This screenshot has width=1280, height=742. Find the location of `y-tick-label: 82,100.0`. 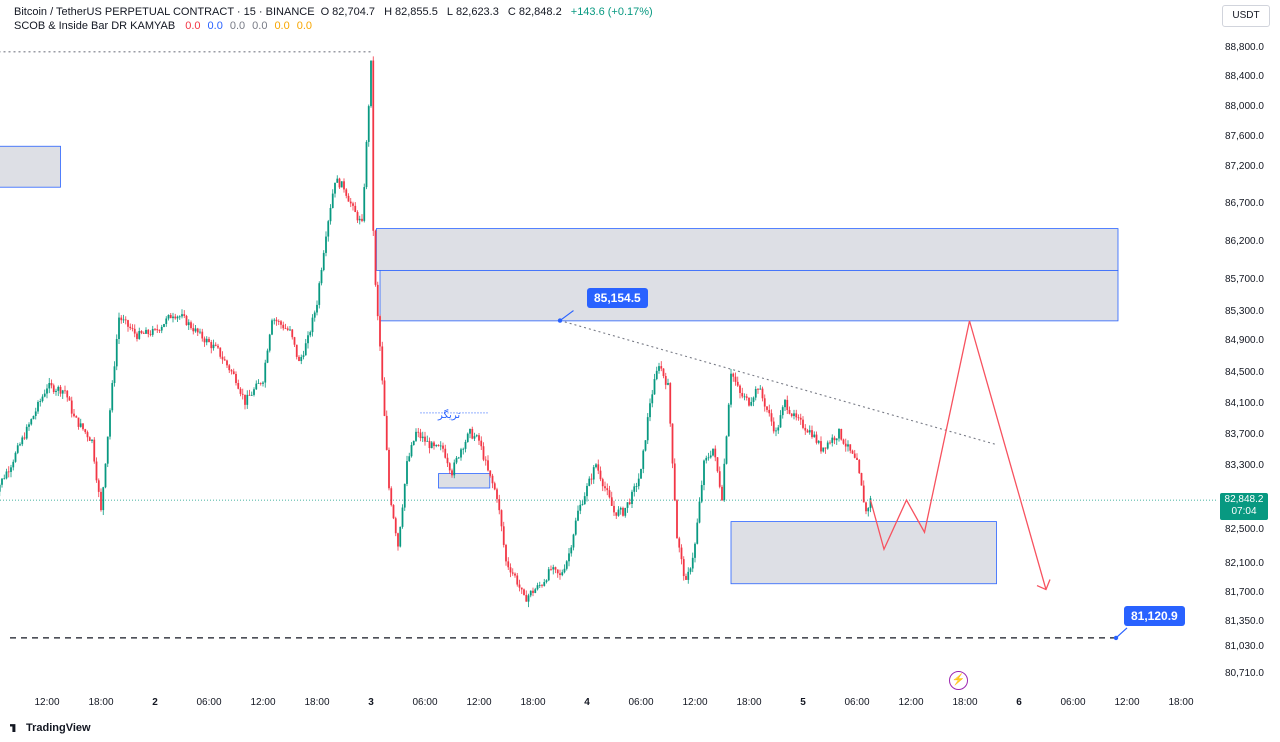

y-tick-label: 82,100.0 is located at coordinates (1244, 563).